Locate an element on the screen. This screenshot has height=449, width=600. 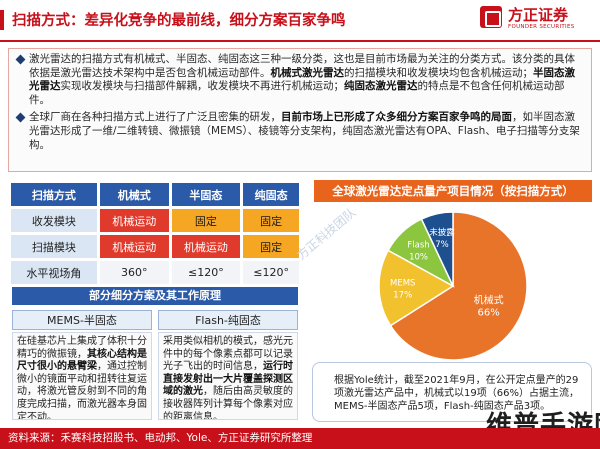
mems-body-segment: 在硅基芯片上集成了体积十分精巧的微振镜， is located at coordinates (82, 348).